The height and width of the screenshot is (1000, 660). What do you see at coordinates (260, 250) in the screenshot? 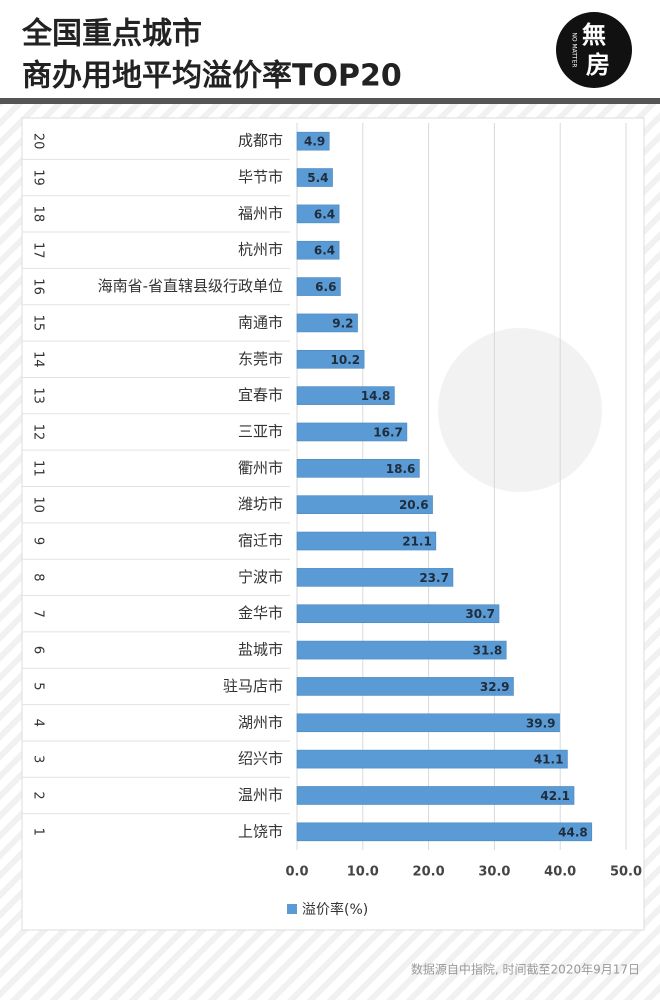
I see `y-tick-label: 杭州市` at bounding box center [260, 250].